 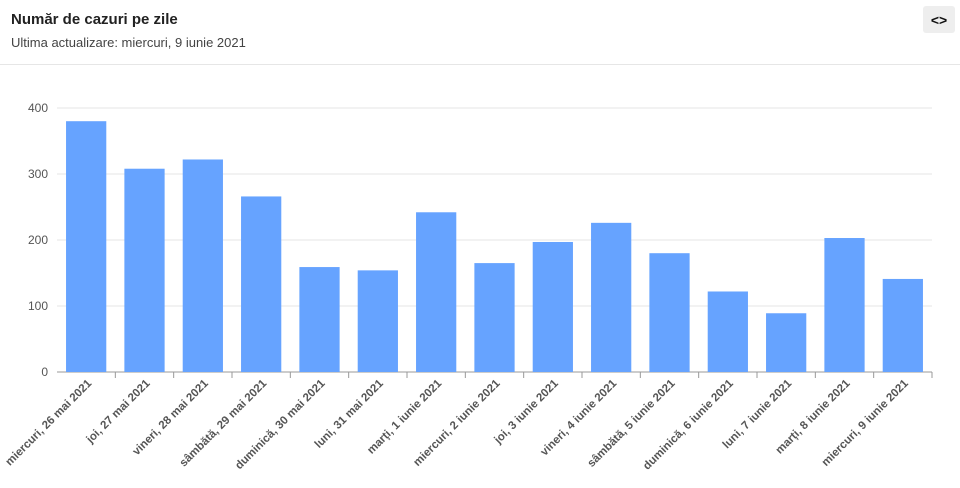 I want to click on y-axis-ticks: 0 100 200 300 400, so click(x=38, y=240).